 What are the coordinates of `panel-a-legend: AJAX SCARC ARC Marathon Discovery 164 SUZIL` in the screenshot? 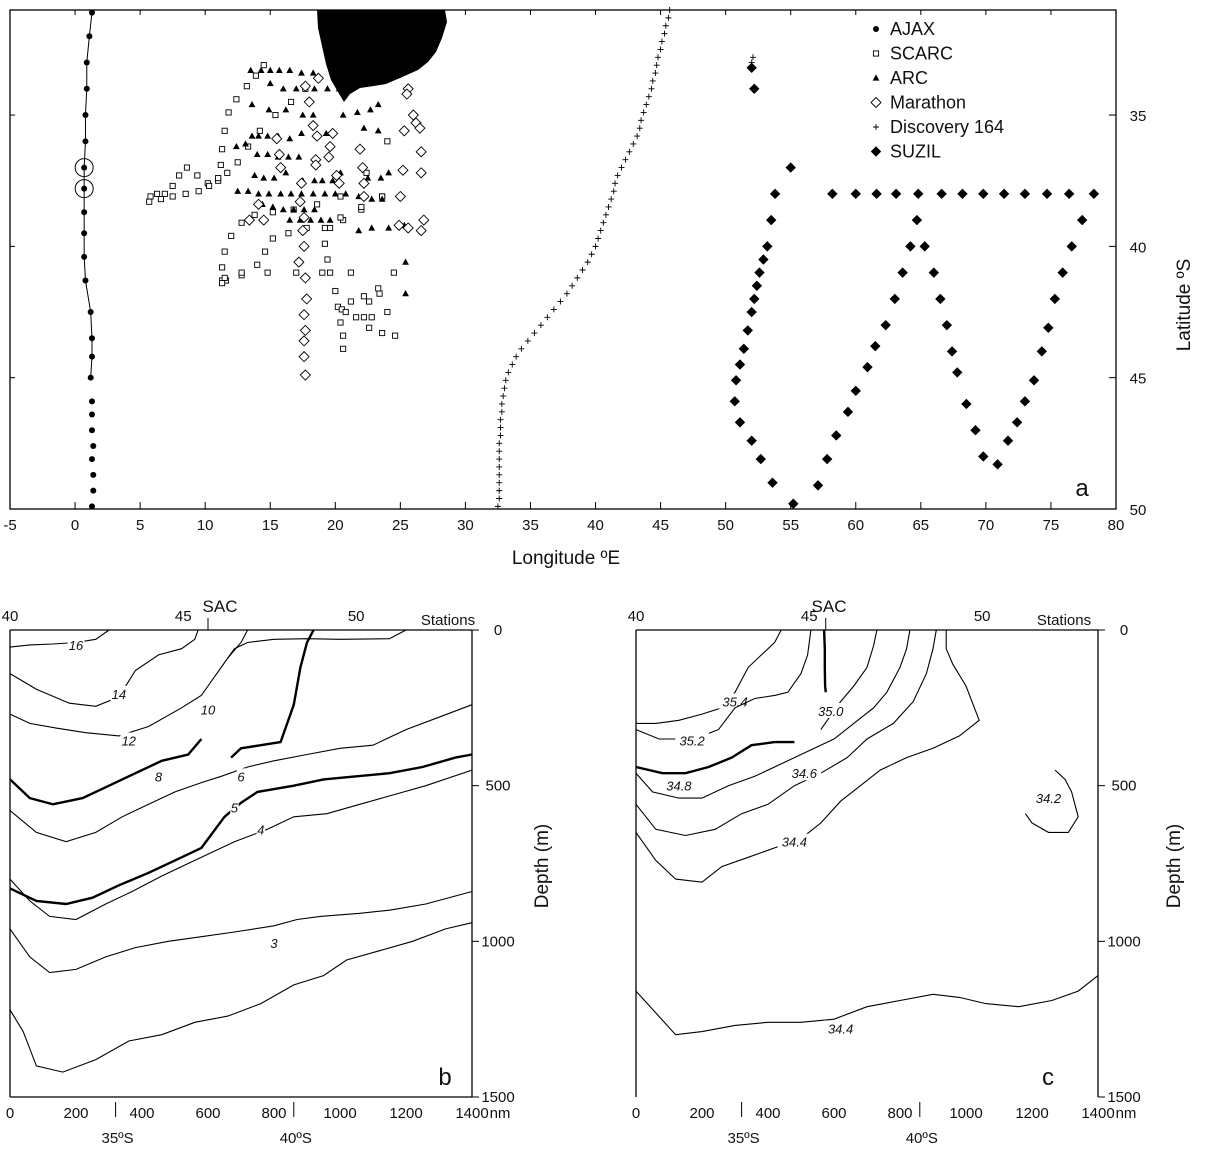 It's located at (937, 90).